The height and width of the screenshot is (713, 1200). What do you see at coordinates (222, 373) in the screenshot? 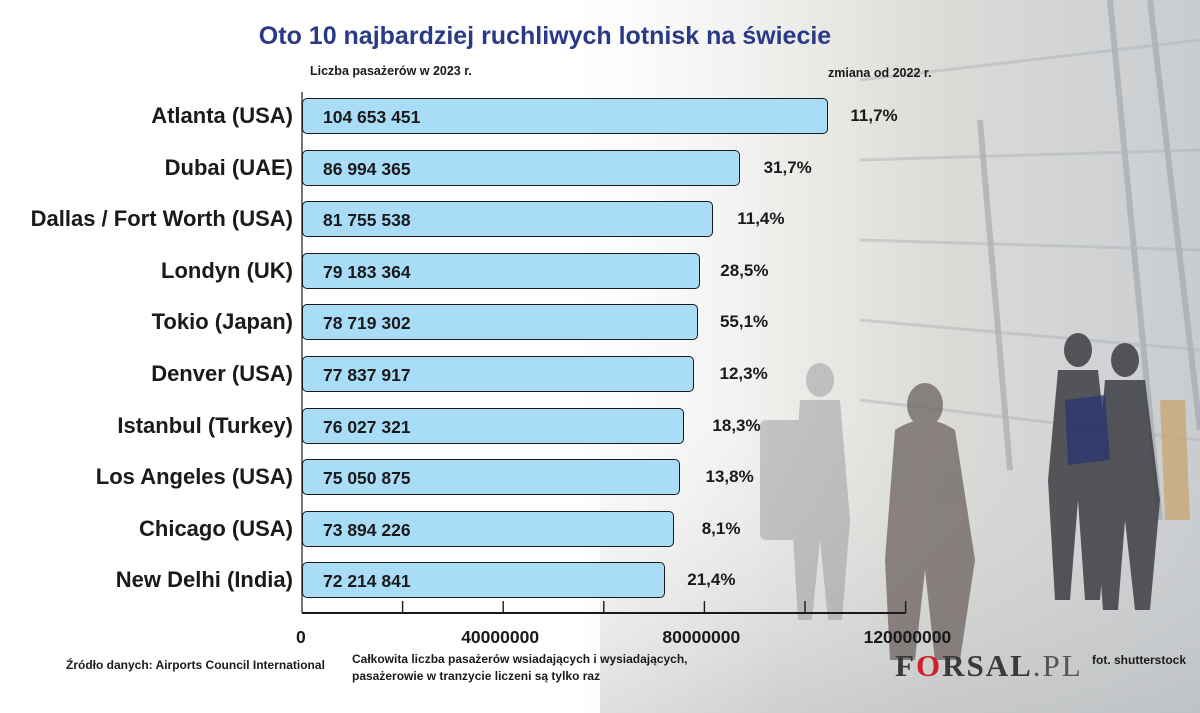
I see `category-label: Denver (USA)` at bounding box center [222, 373].